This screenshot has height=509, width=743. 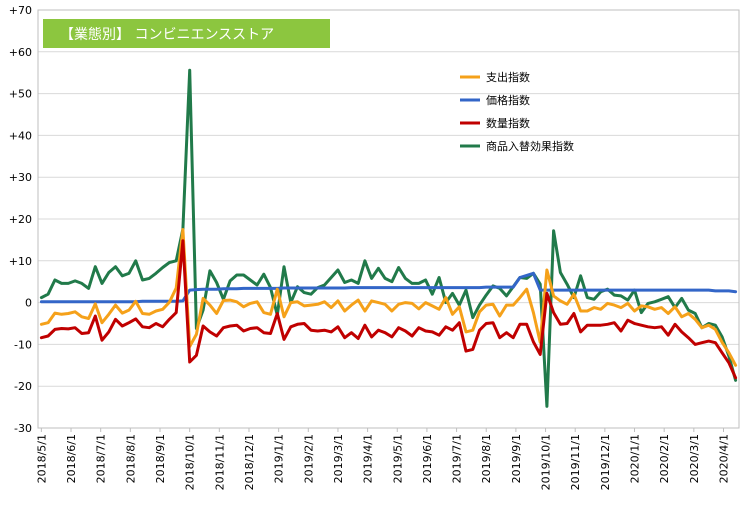 I want to click on x-tick-label: 2018/11/1, so click(x=219, y=462).